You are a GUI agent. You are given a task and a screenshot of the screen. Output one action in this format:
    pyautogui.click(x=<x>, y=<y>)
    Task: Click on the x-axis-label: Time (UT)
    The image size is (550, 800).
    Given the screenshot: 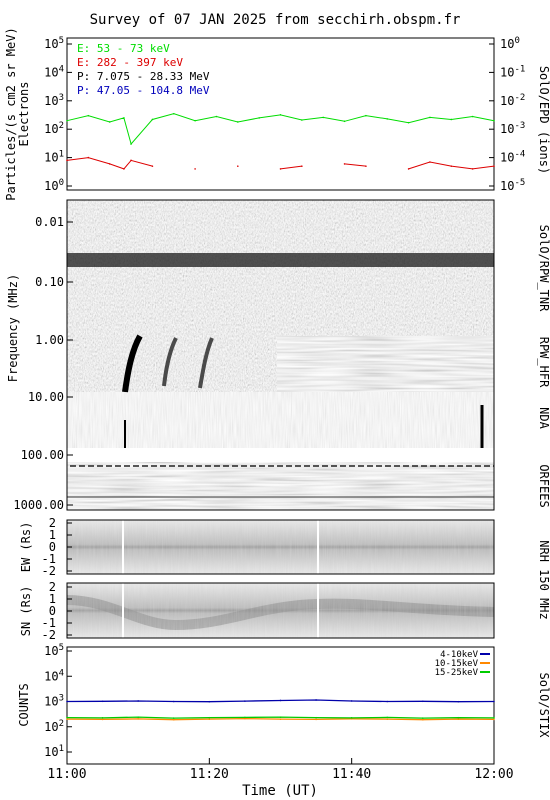 What is the action you would take?
    pyautogui.click(x=280, y=791)
    